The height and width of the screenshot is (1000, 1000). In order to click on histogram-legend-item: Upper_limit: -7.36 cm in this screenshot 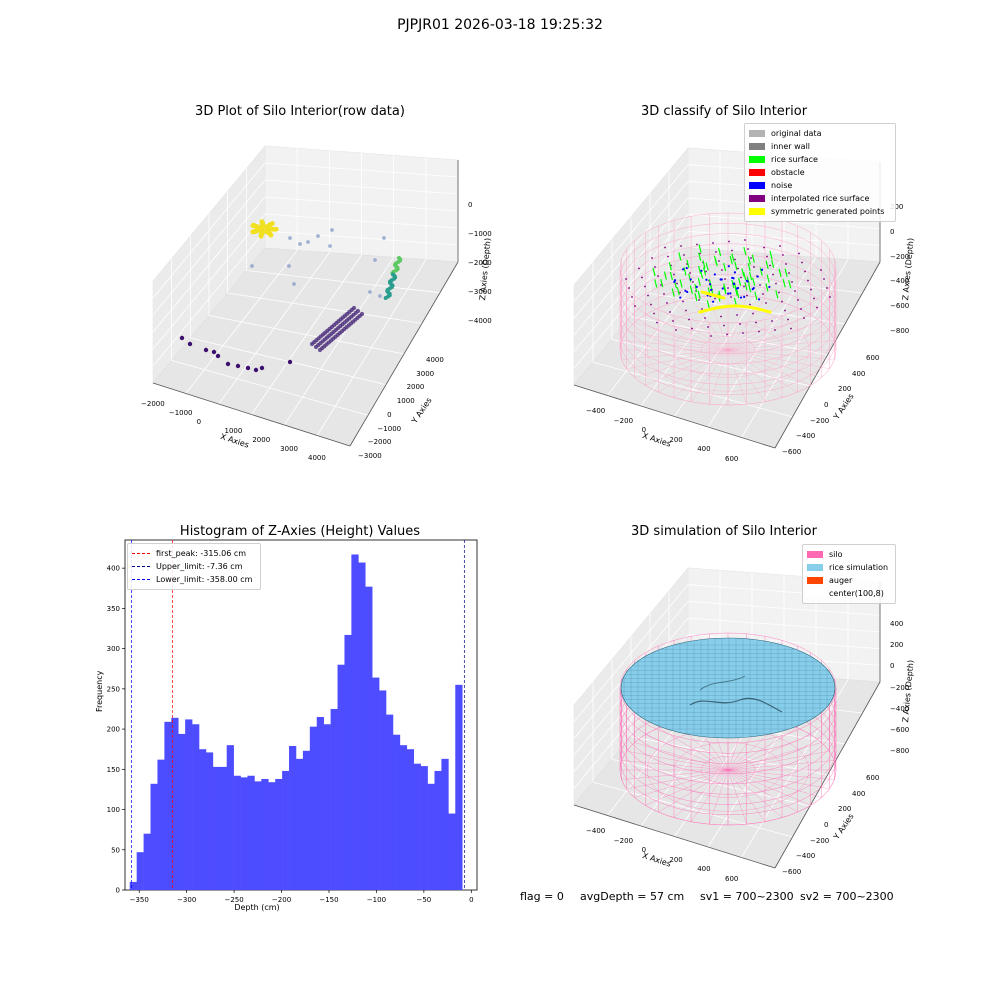, I will do `click(194, 566)`.